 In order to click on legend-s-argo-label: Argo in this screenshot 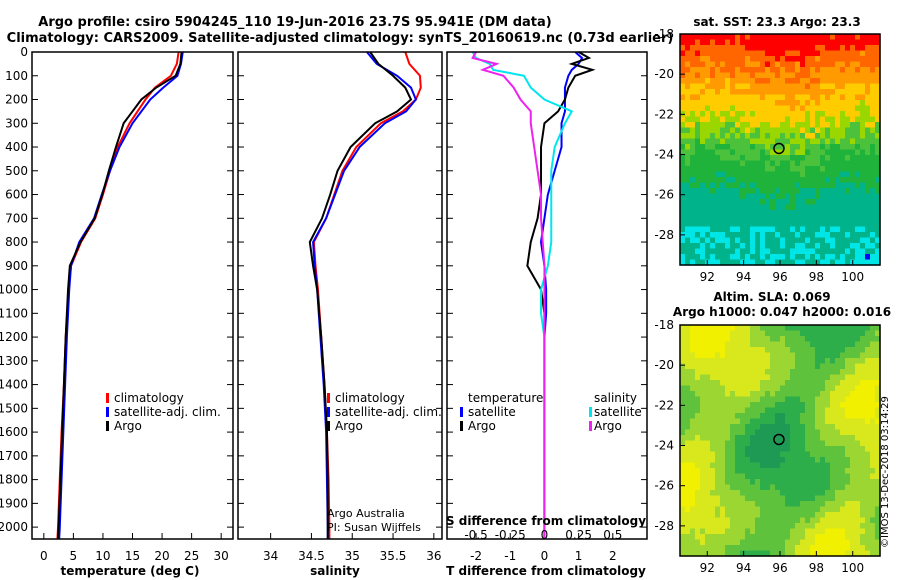, I will do `click(608, 426)`.